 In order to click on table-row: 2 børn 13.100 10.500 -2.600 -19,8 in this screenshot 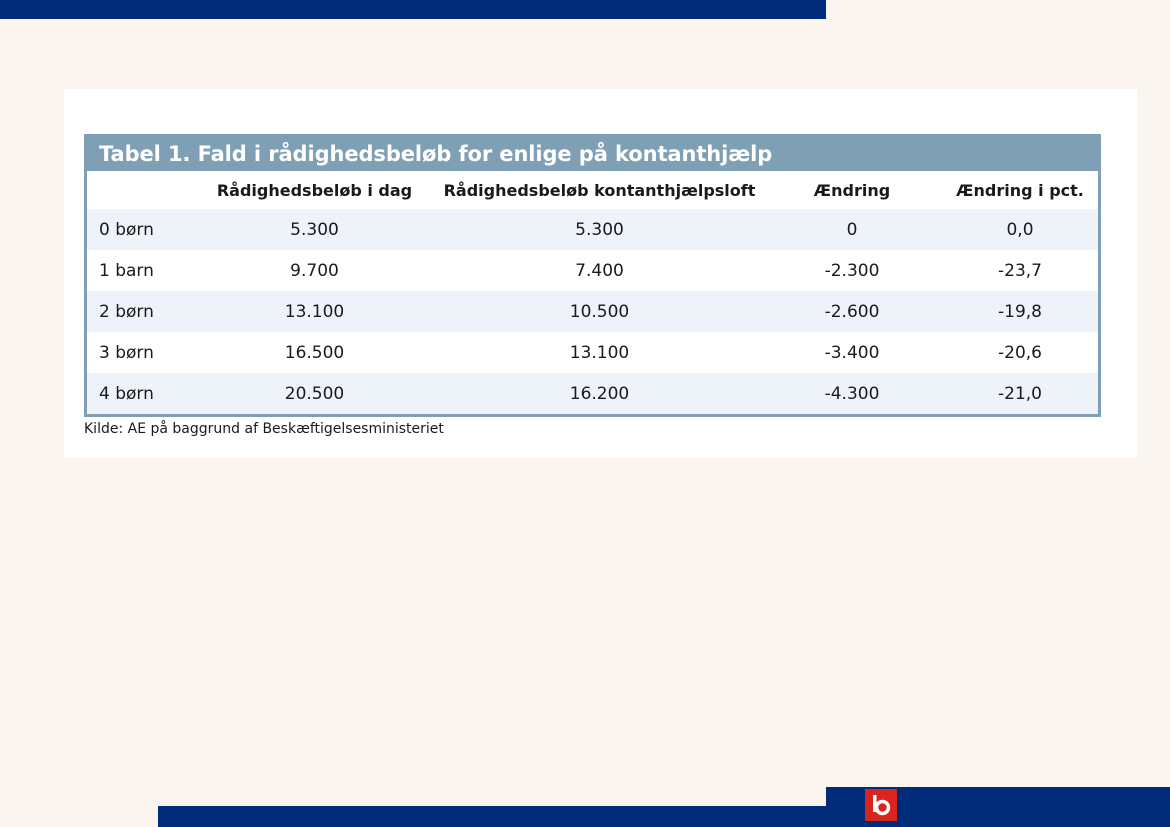, I will do `click(592, 311)`.